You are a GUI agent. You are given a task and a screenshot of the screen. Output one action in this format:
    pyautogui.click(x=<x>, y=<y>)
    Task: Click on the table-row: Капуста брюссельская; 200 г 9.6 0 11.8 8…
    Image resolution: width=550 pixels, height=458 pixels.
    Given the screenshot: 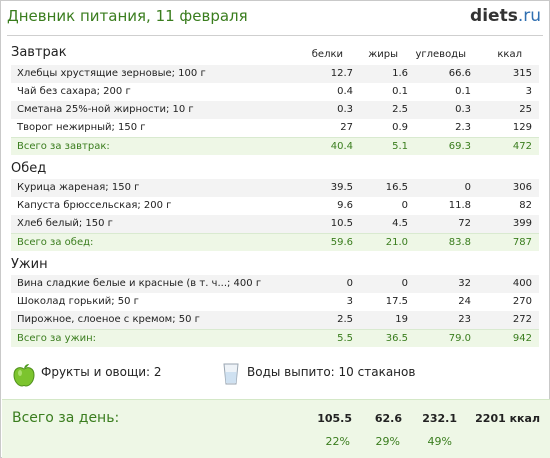 What is the action you would take?
    pyautogui.click(x=275, y=206)
    